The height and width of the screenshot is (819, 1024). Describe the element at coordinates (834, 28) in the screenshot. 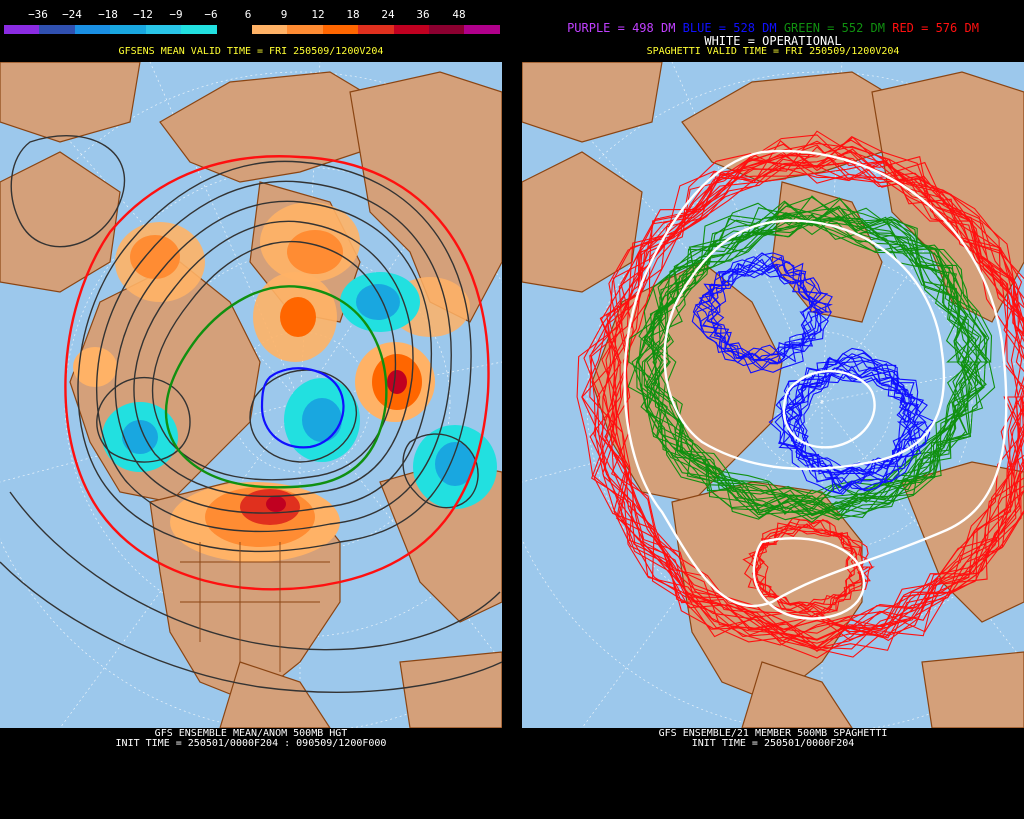

I see `legend-green: GREEN = 552 DM` at that location.